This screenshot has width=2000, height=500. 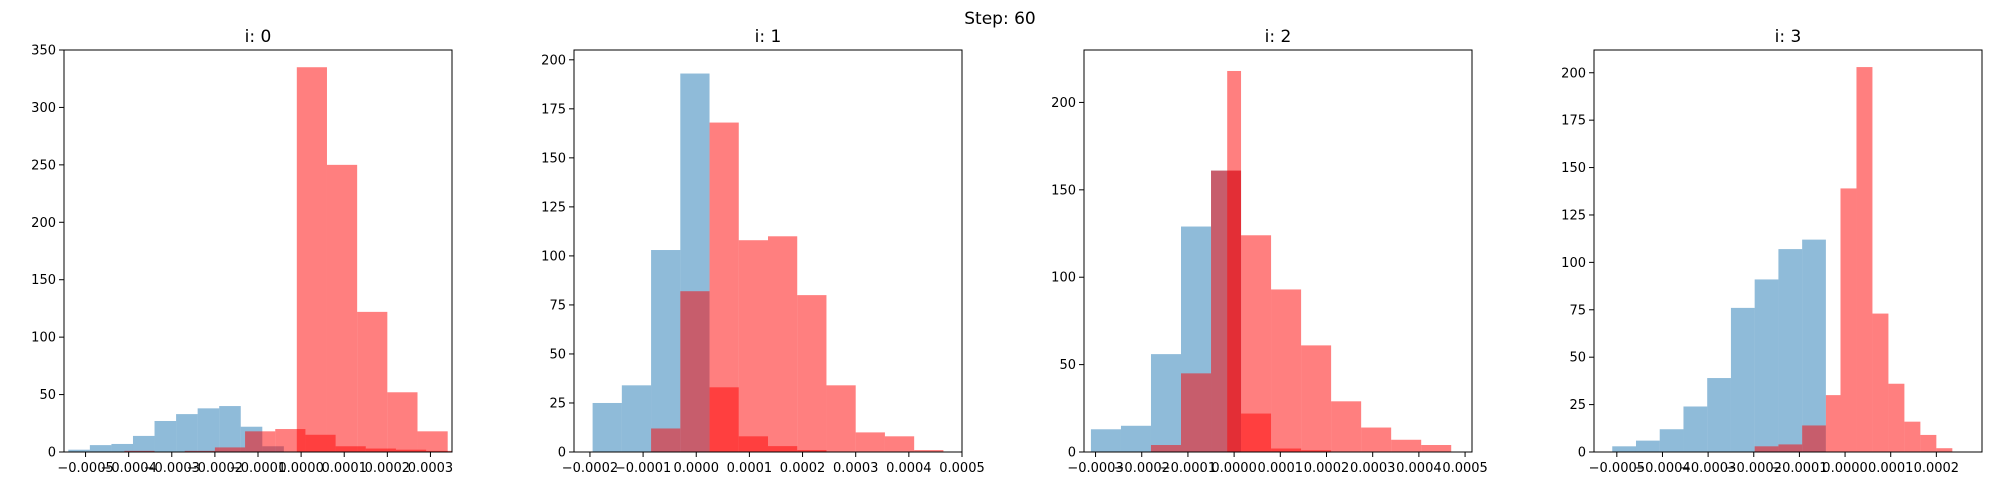 I want to click on y-tick-label: 75, so click(x=557, y=305).